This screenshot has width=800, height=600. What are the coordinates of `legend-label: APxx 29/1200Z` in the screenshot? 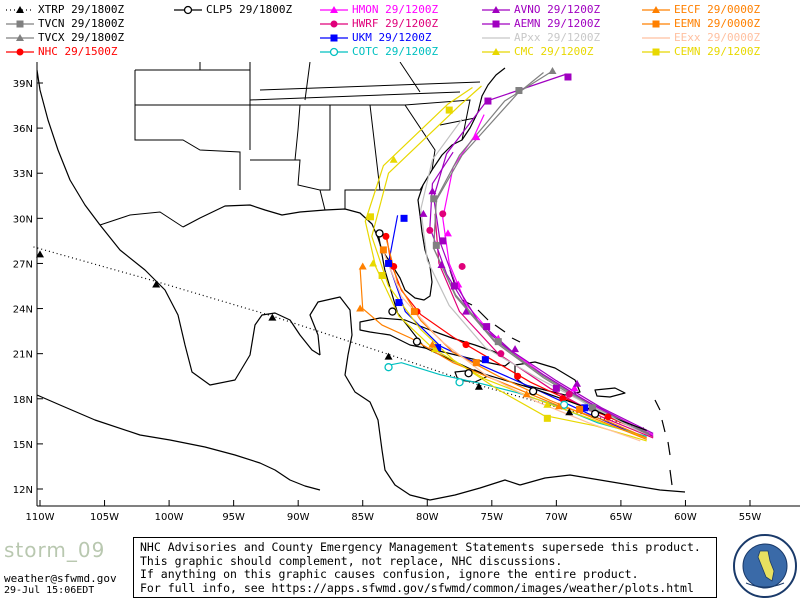 It's located at (557, 37).